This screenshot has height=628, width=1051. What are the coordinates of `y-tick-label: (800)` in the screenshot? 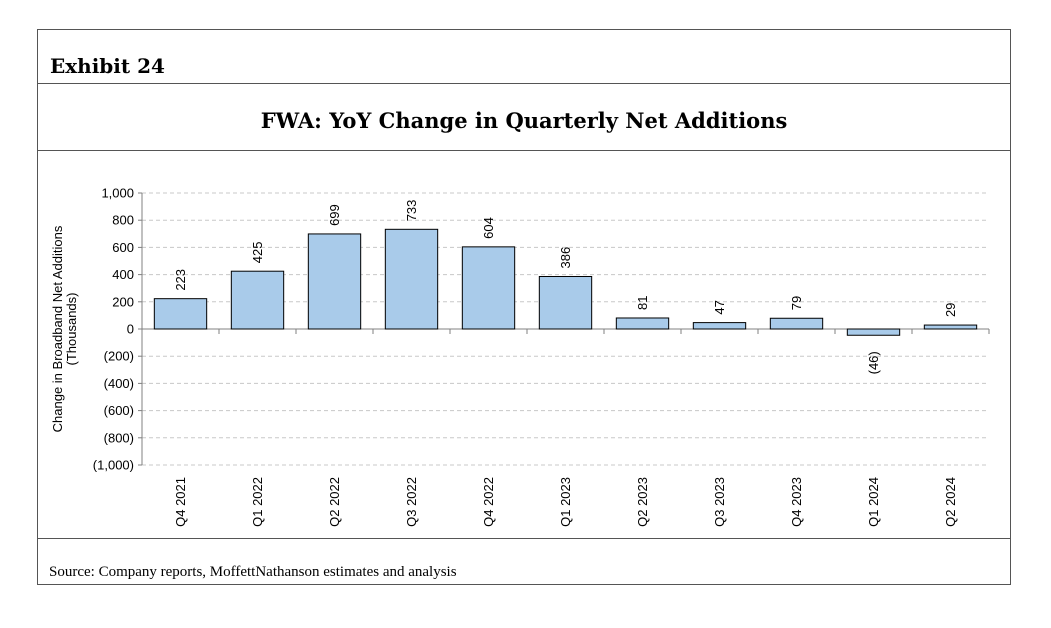 It's located at (119, 437).